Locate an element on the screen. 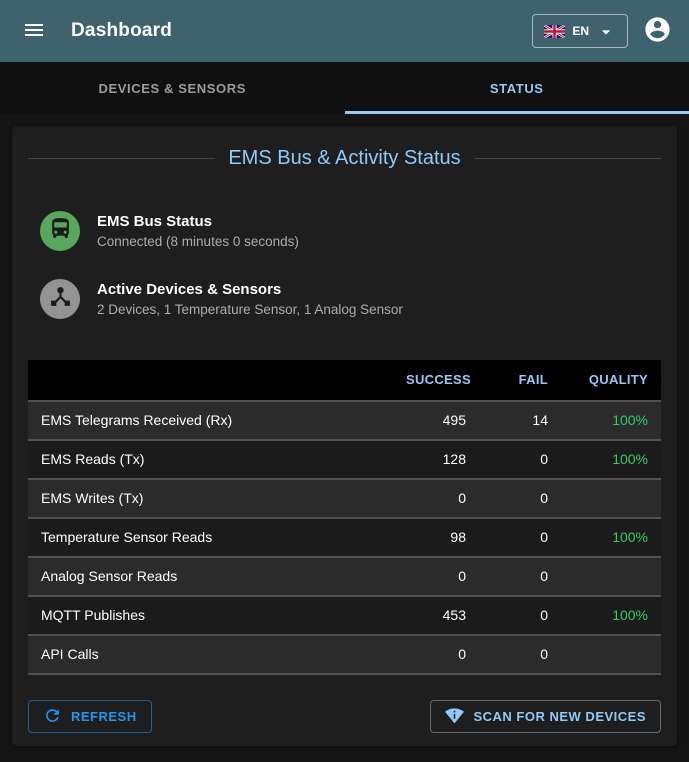  devices-avatar is located at coordinates (60, 299).